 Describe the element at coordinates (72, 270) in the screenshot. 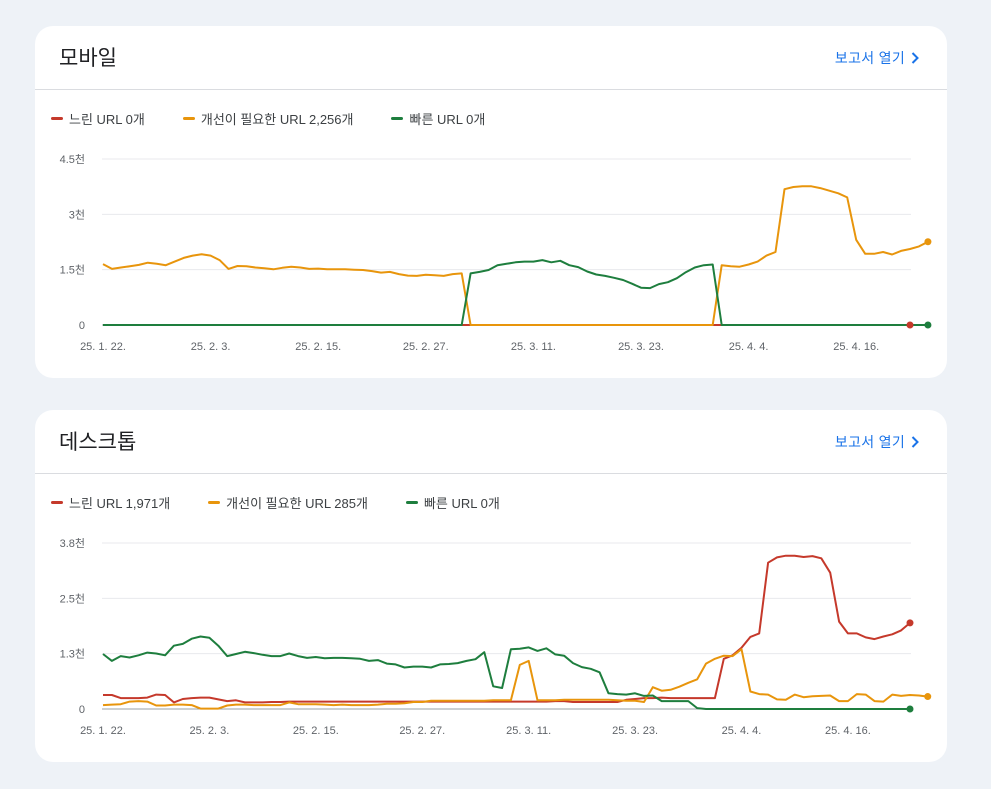

I see `y-tick-label: 1.5천` at that location.